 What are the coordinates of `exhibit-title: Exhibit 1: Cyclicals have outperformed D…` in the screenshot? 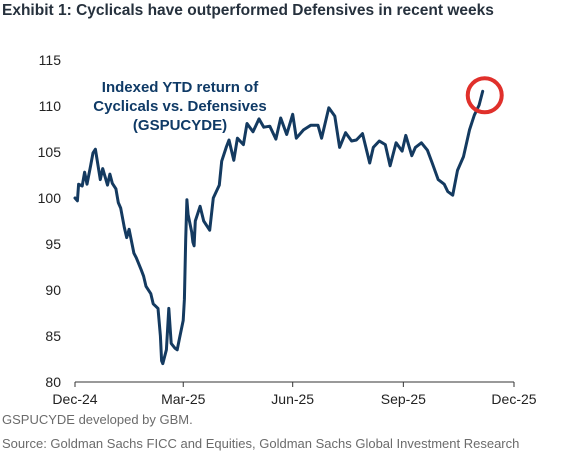 It's located at (248, 10).